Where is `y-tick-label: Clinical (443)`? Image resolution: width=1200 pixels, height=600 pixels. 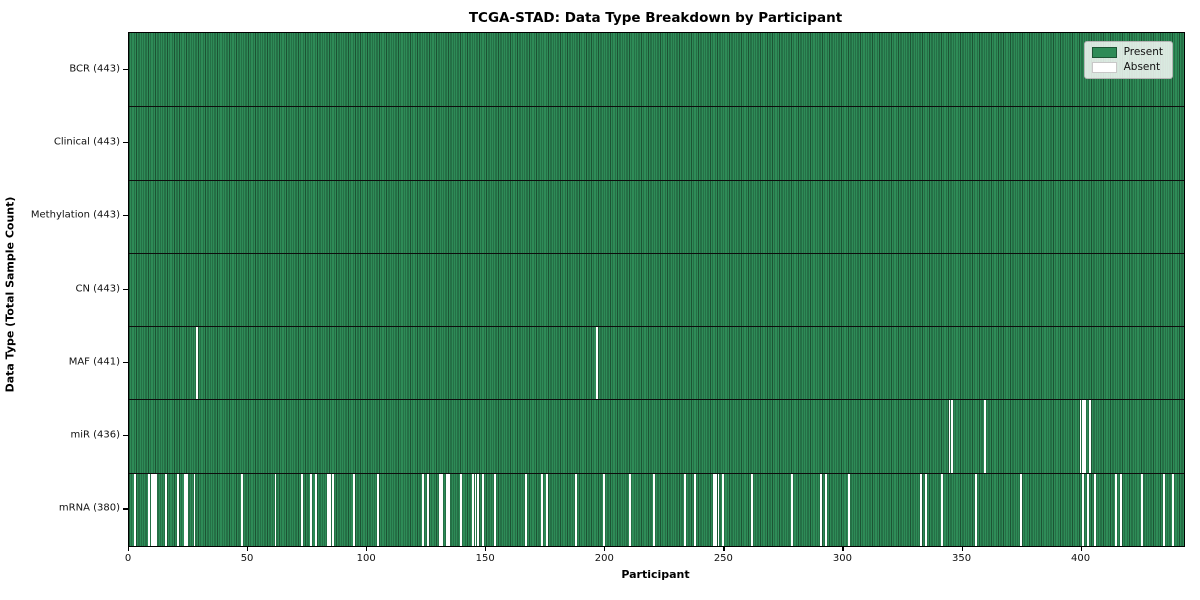 y-tick-label: Clinical (443) is located at coordinates (86, 142).